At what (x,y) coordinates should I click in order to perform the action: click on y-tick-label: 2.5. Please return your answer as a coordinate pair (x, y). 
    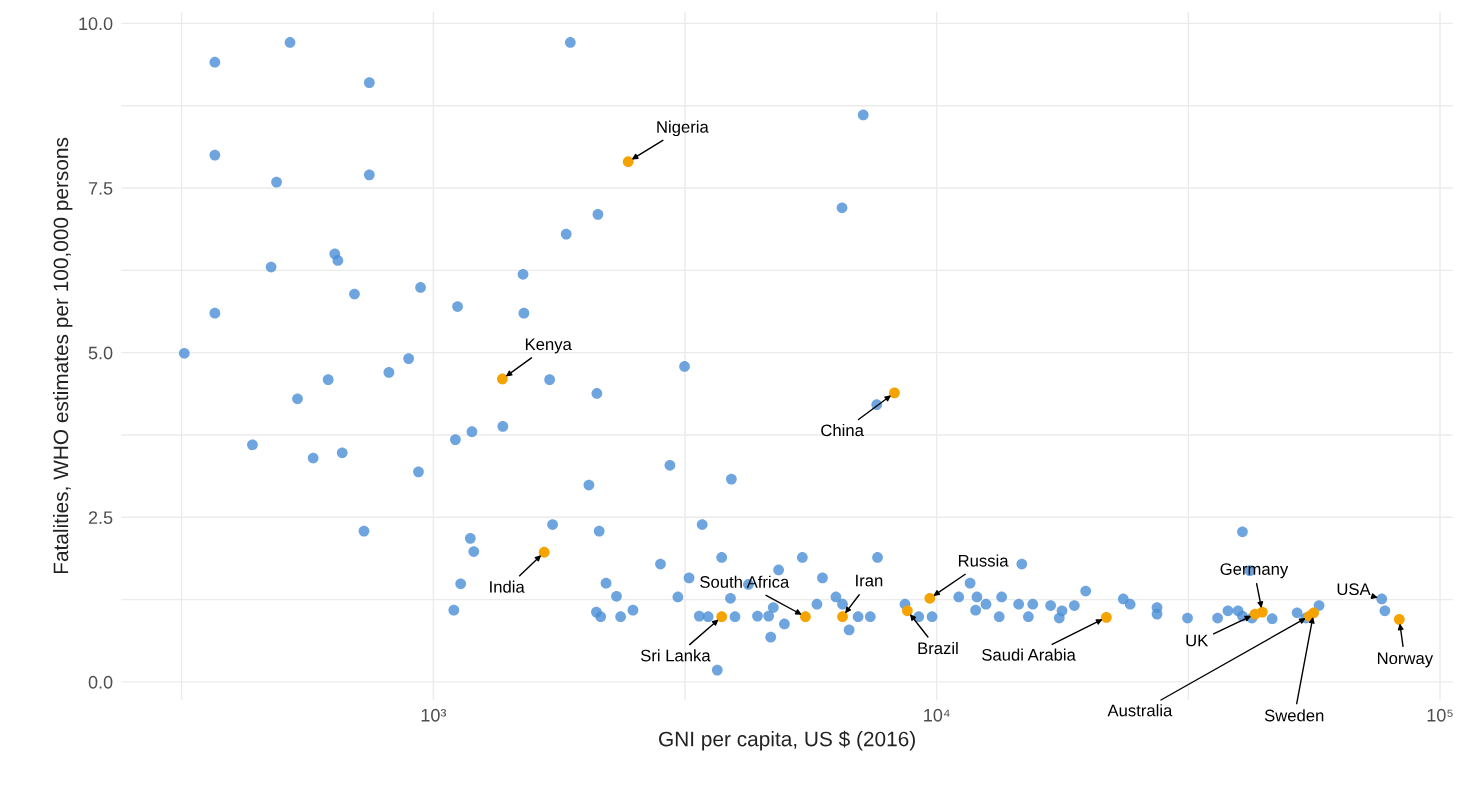
    Looking at the image, I should click on (100, 518).